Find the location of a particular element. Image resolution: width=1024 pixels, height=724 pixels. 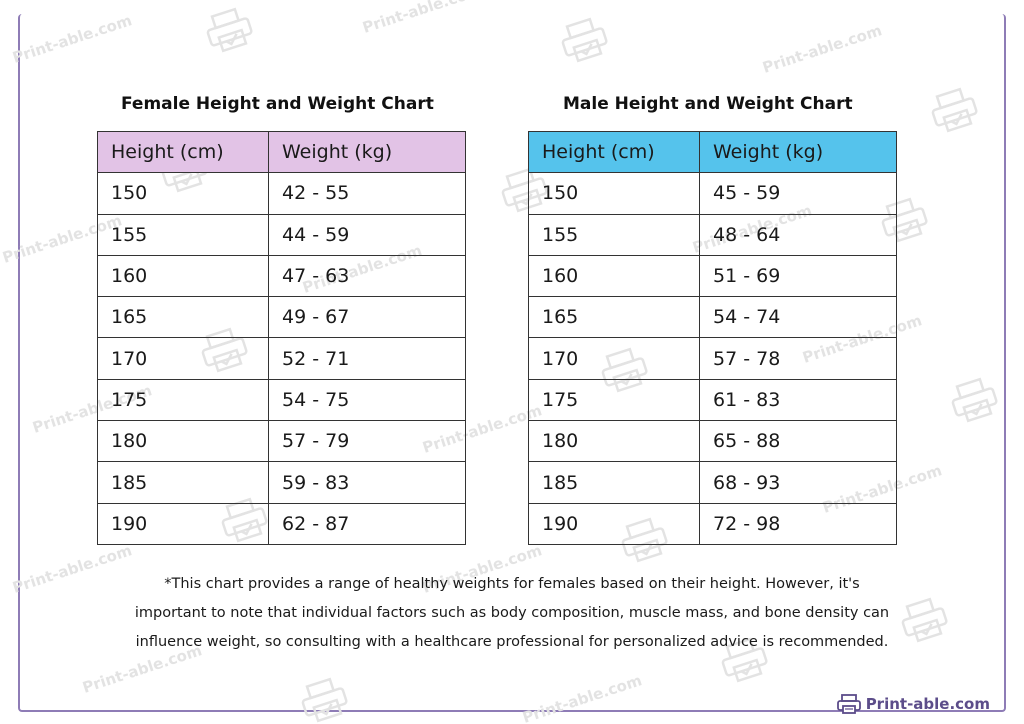

weight-cell: 57 - 79 is located at coordinates (367, 441).